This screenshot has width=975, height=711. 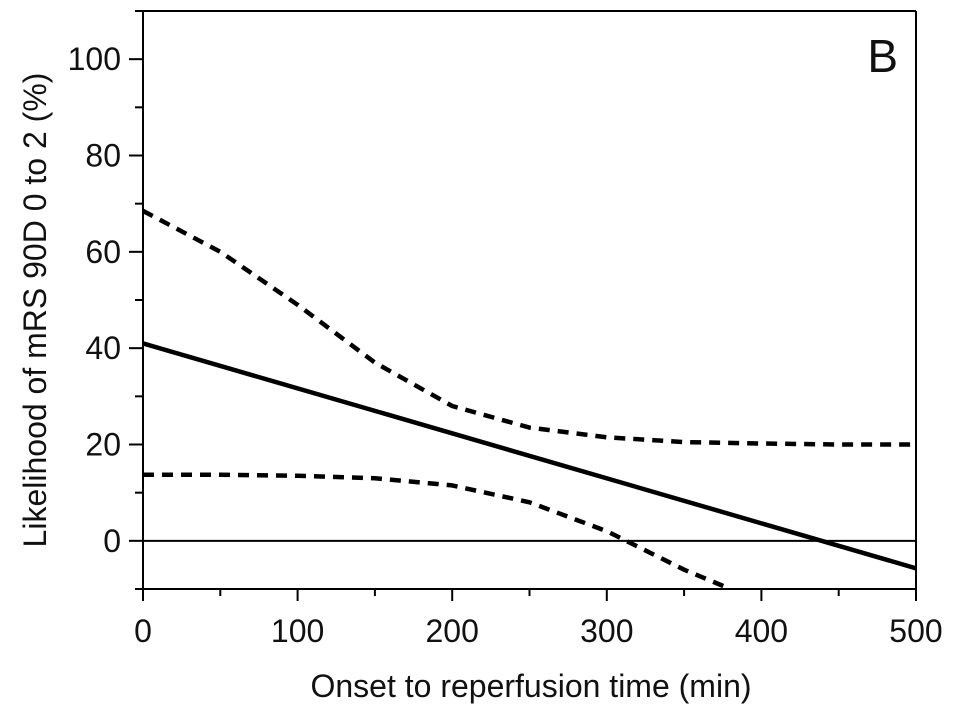 I want to click on y-tick-label: 40, so click(x=103, y=348).